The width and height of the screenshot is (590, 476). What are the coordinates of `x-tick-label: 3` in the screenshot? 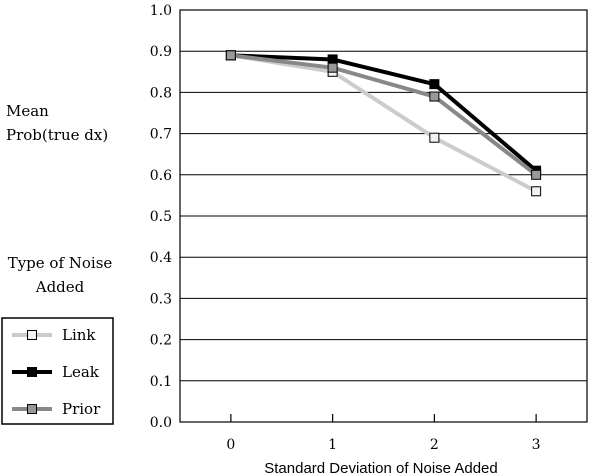 It's located at (536, 445).